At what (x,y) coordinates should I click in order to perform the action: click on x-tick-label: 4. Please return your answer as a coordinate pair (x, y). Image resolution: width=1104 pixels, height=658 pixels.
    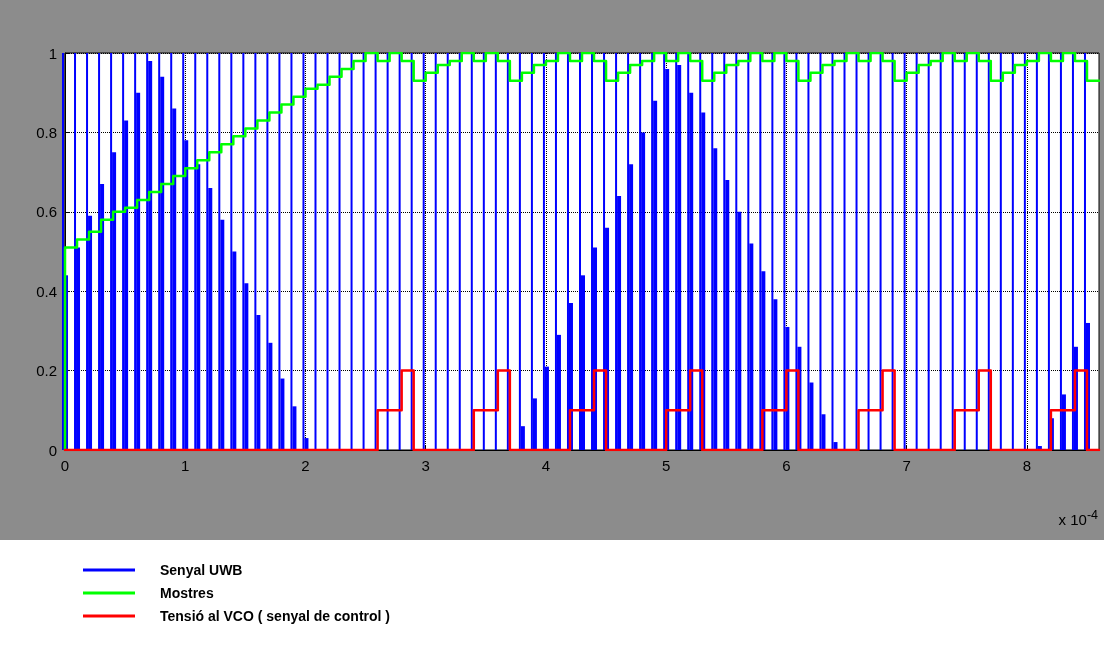
    Looking at the image, I should click on (546, 465).